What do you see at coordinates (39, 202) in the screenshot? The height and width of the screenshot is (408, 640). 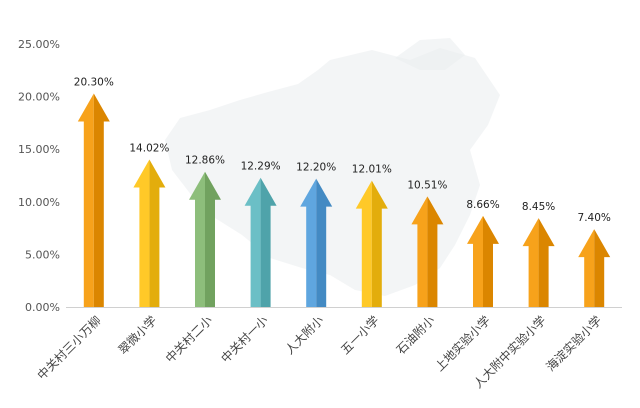 I see `y-tick-label: 10.00%` at bounding box center [39, 202].